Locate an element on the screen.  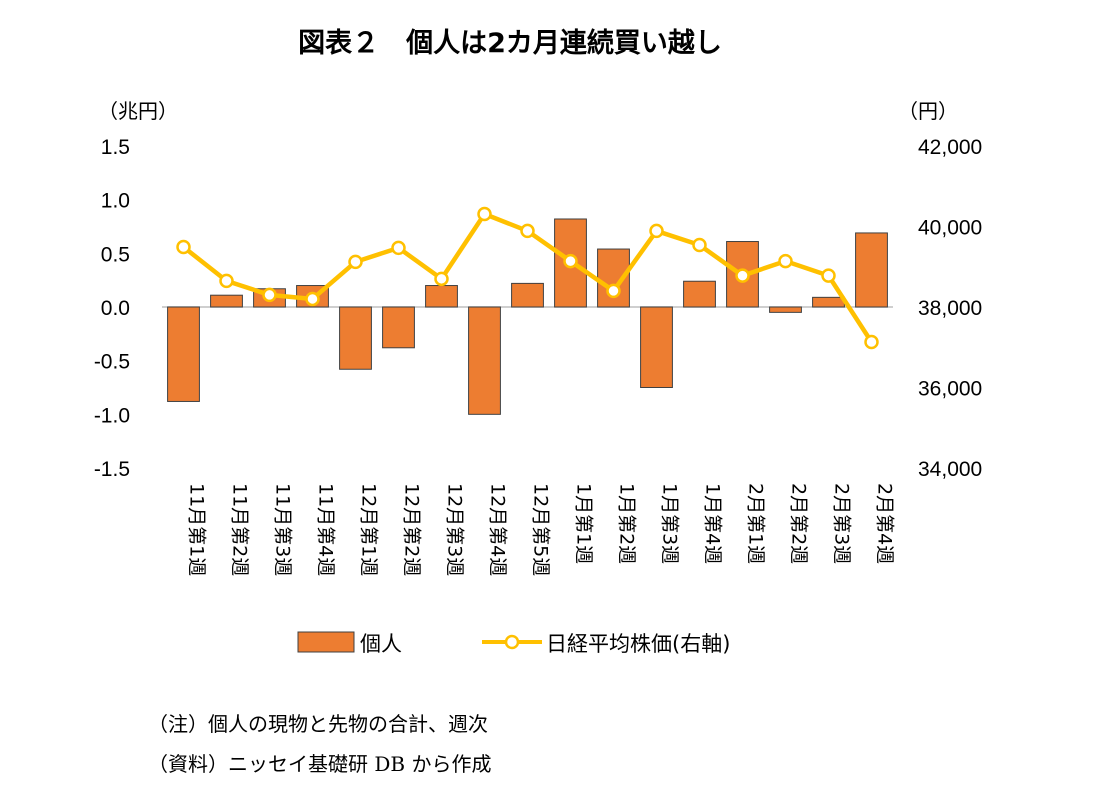
category-label: 12月第1週 is located at coordinates (369, 529).